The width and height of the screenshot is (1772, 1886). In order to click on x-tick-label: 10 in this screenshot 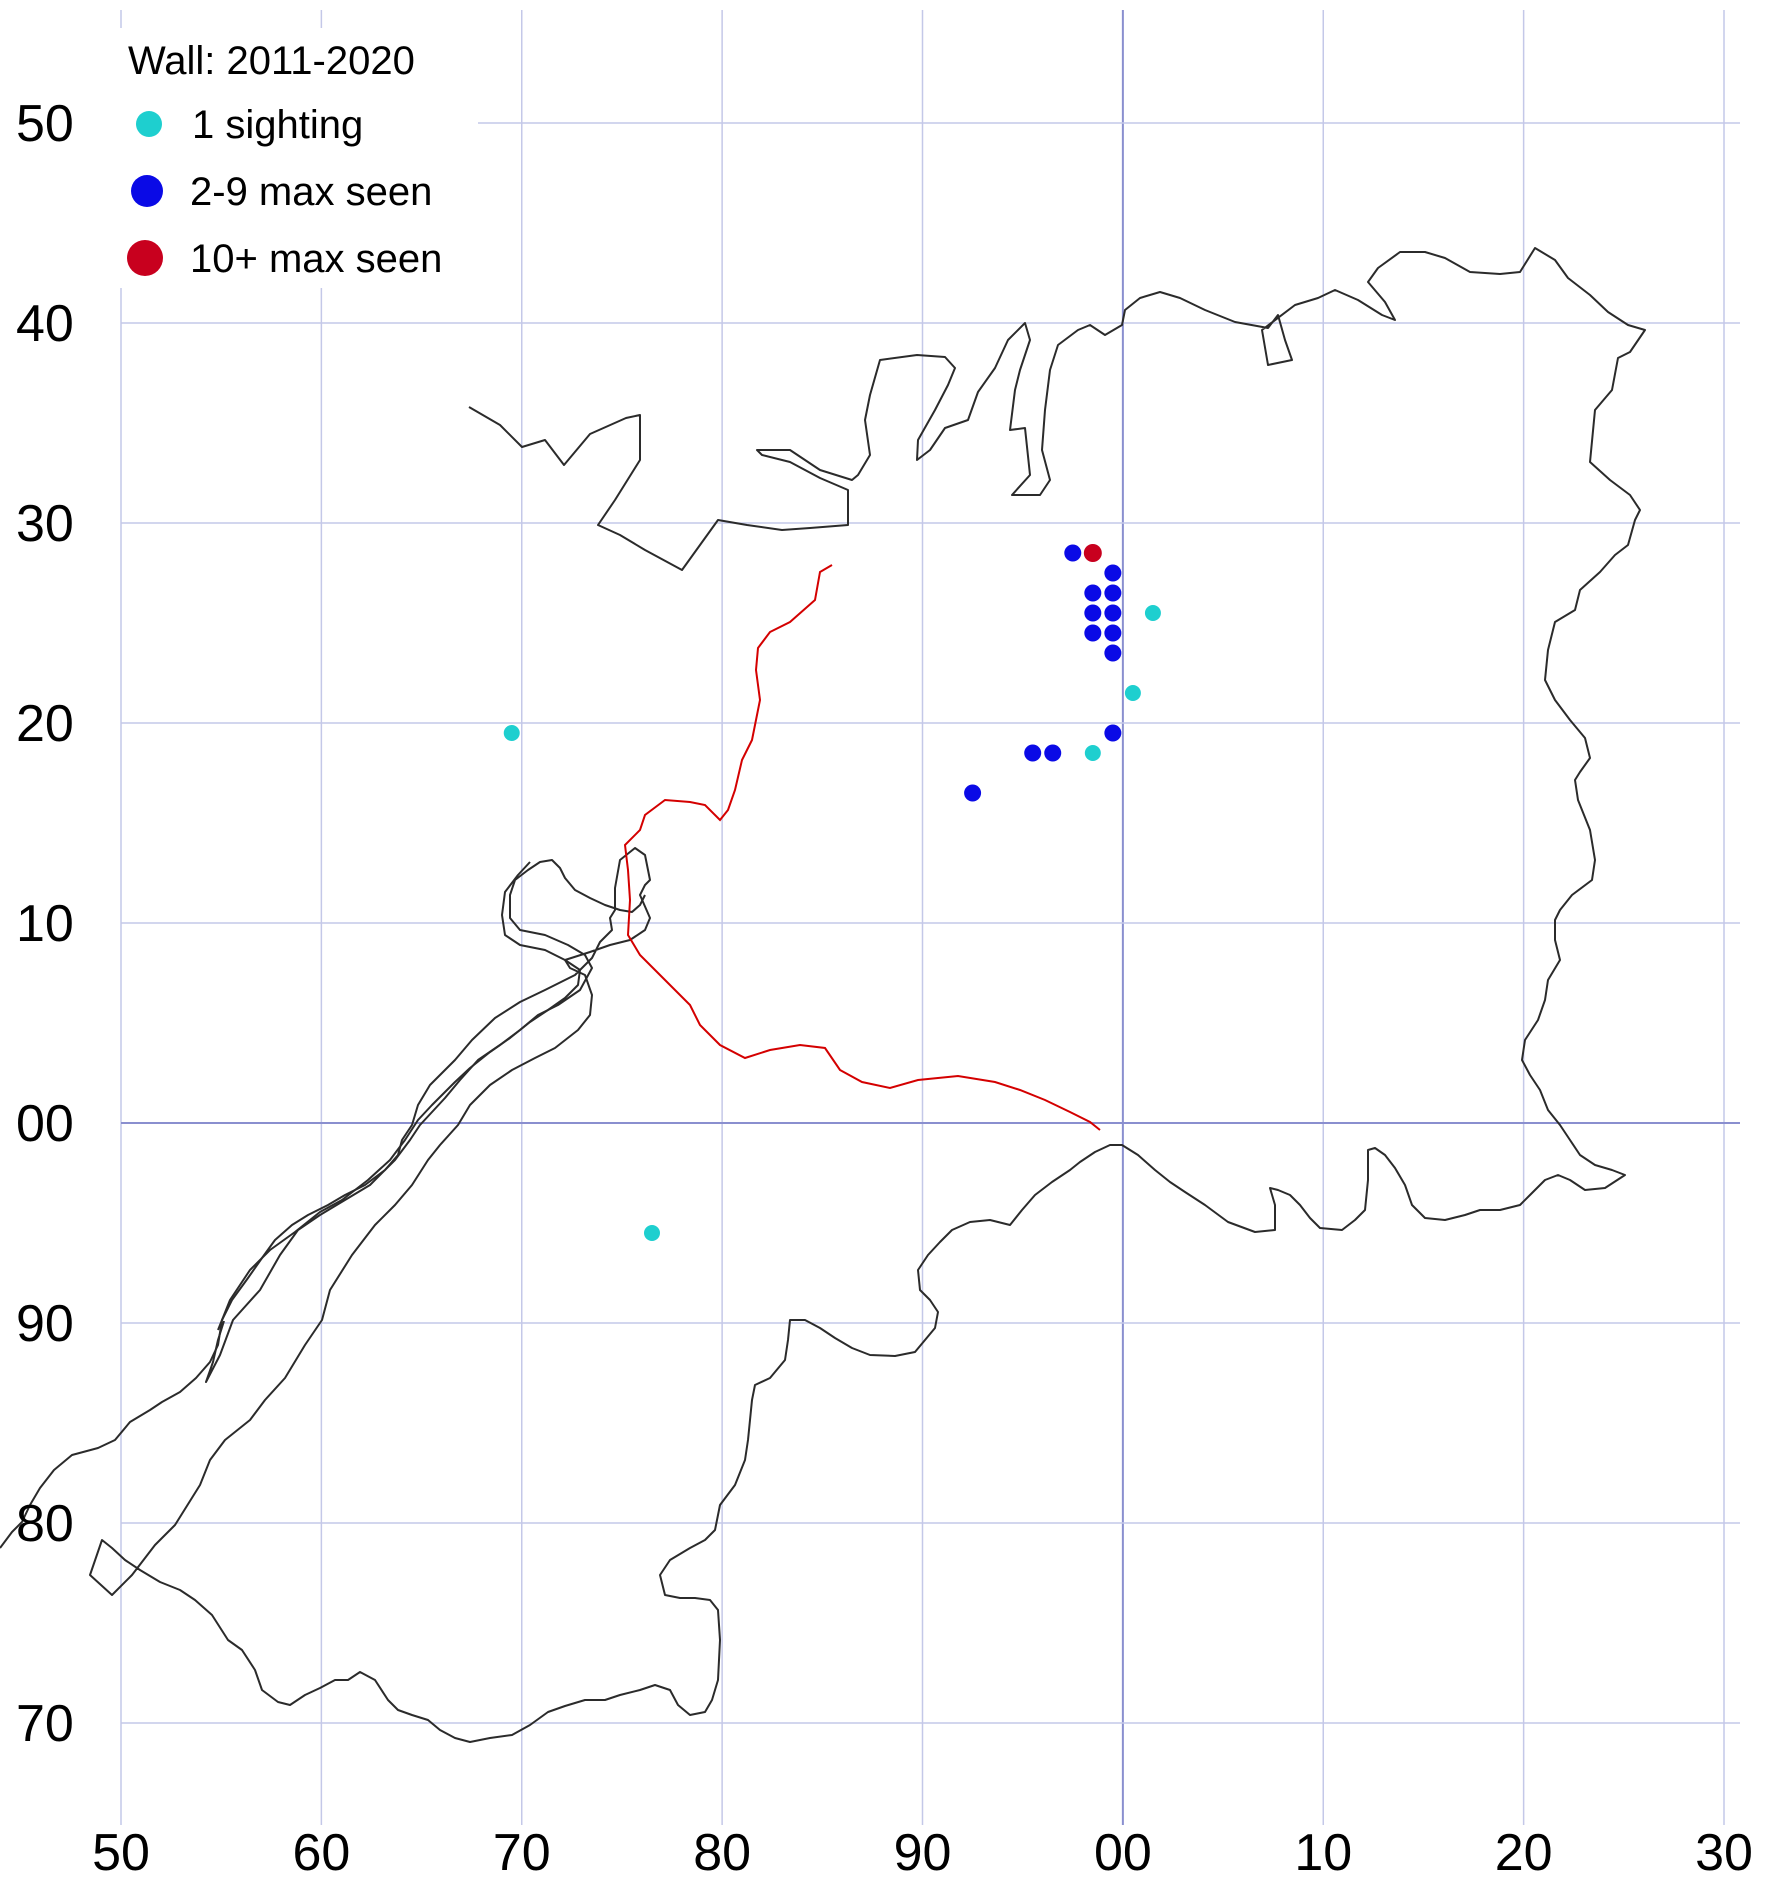, I will do `click(1323, 1853)`.